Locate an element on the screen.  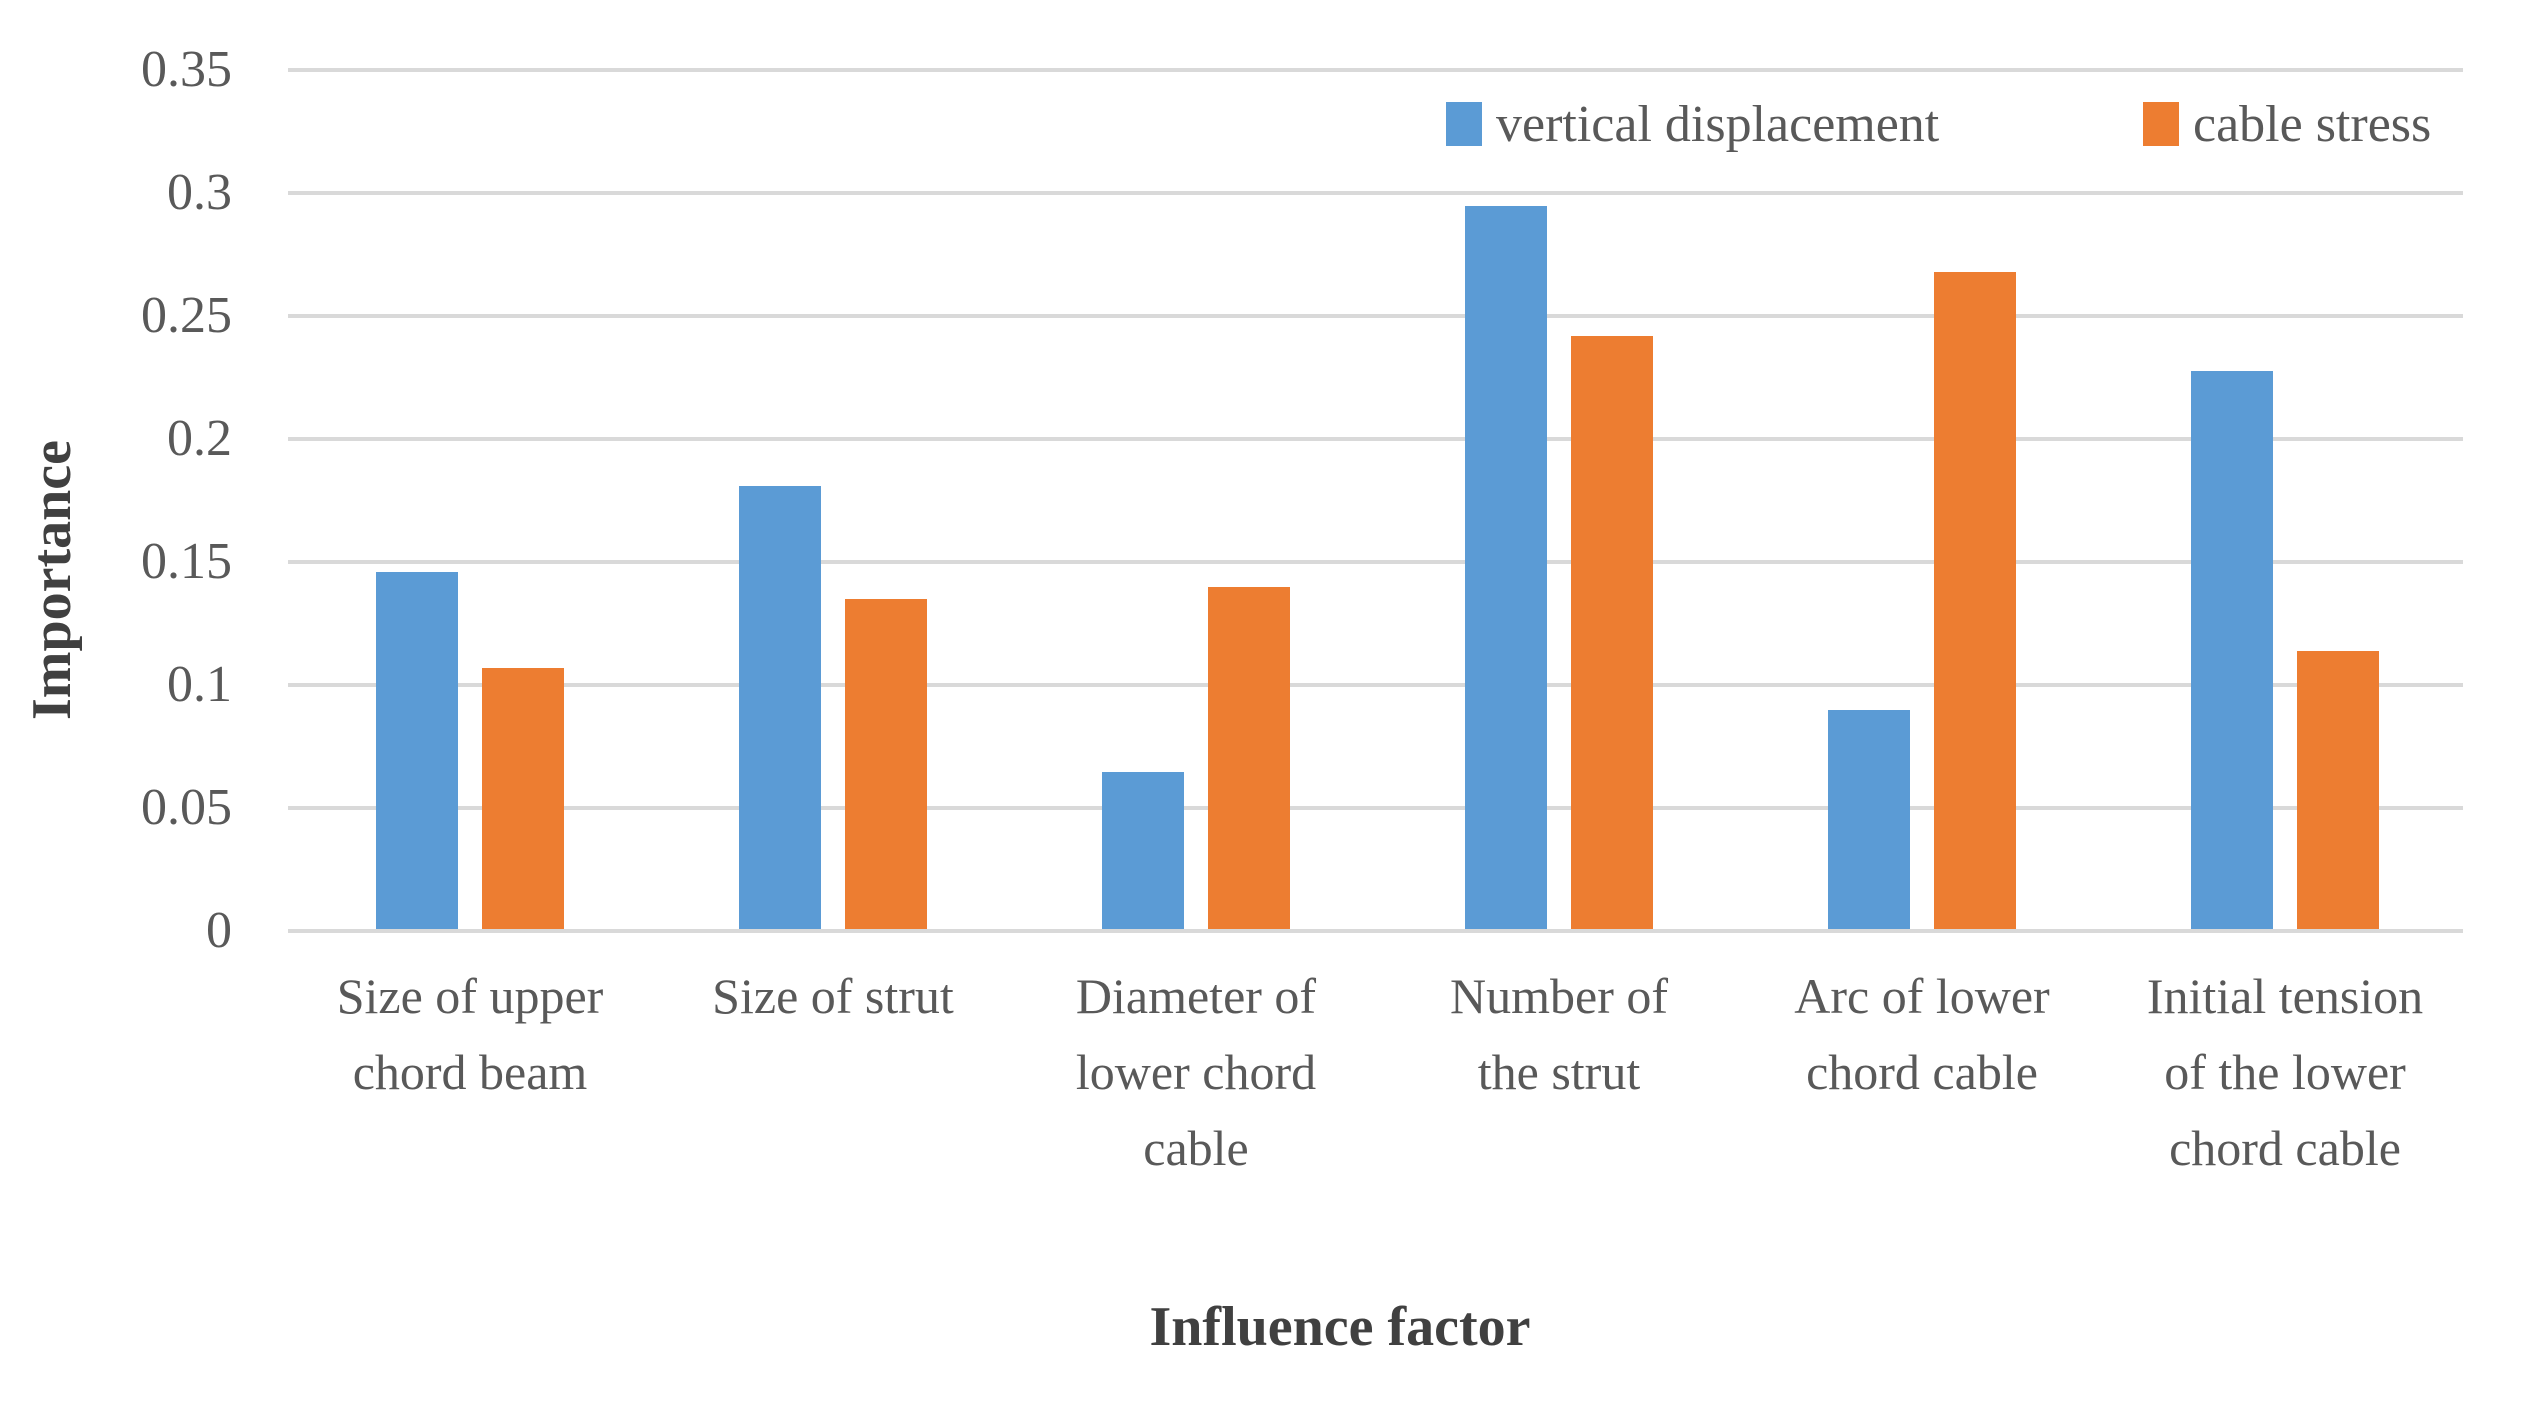
legend-item-cable-stress: cable stress is located at coordinates (2287, 124).